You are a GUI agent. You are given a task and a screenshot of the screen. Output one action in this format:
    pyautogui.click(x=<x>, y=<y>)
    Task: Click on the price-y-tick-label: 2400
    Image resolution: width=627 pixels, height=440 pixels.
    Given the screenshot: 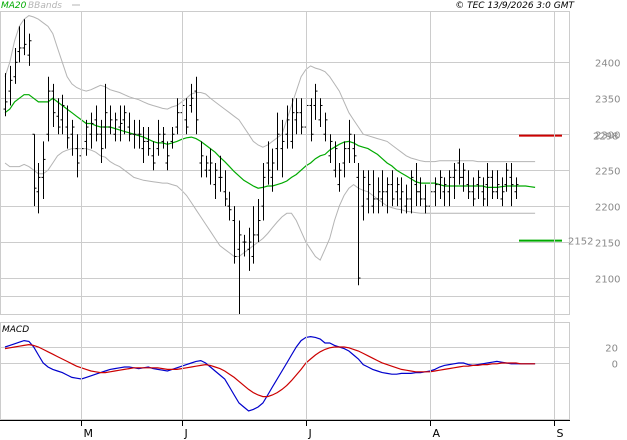 What is the action you would take?
    pyautogui.click(x=607, y=64)
    